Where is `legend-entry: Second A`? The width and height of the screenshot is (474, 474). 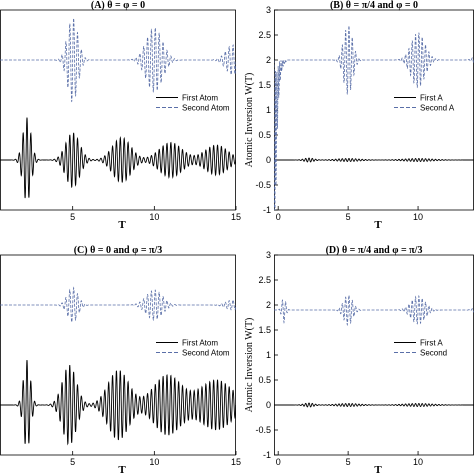
legend-entry: Second A is located at coordinates (437, 108).